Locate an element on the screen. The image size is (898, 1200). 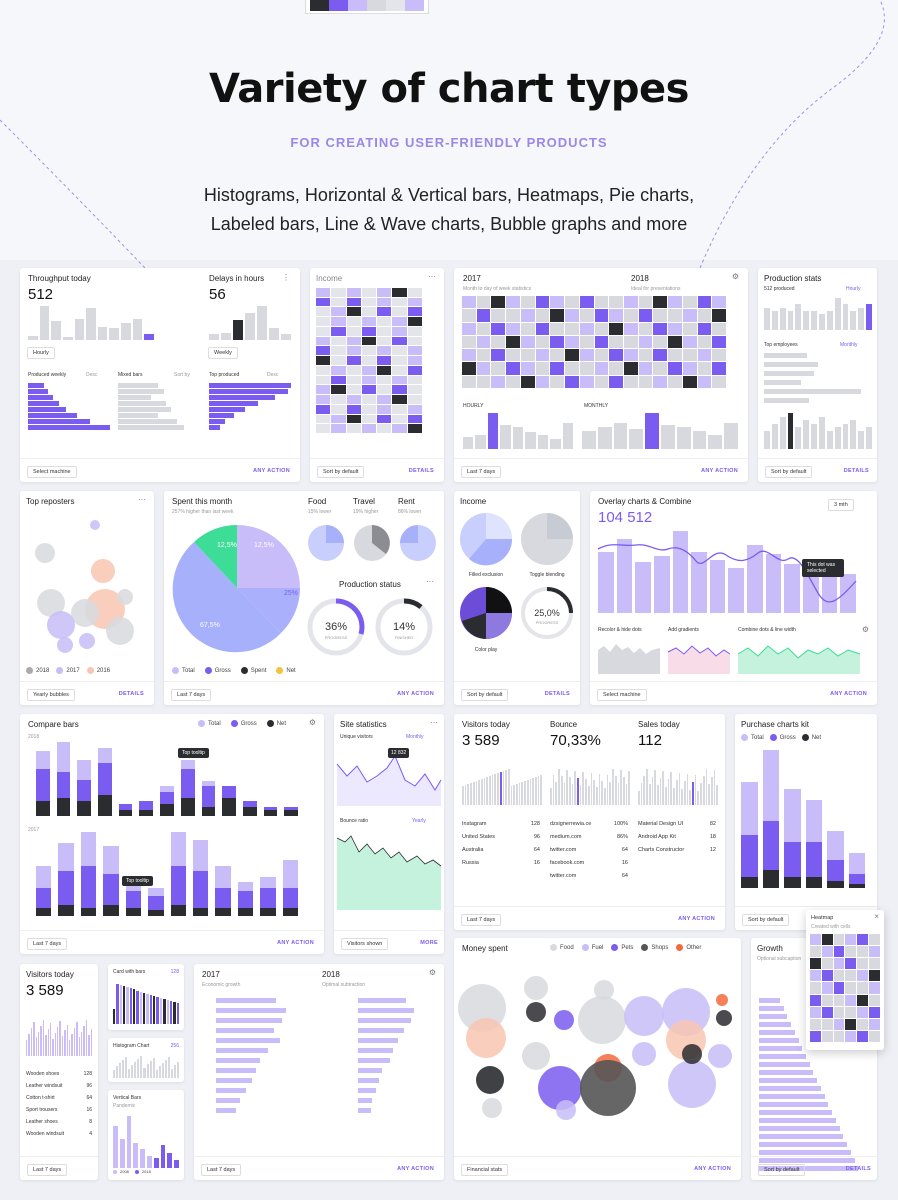
yearly-select: Yearly is located at coordinates (419, 821).